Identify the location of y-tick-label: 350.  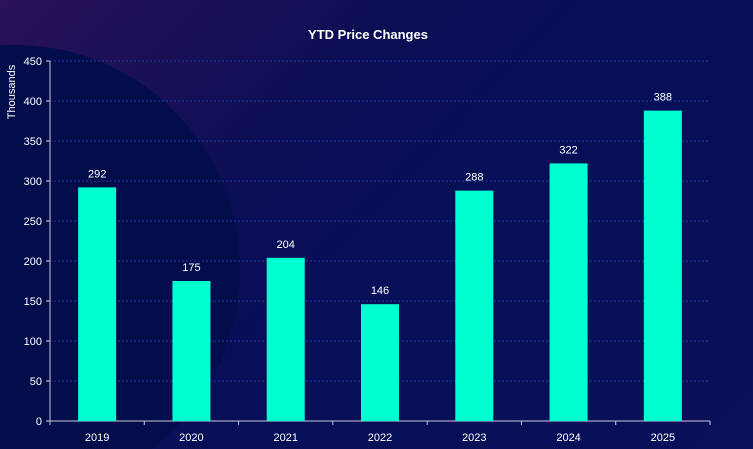
(33, 142).